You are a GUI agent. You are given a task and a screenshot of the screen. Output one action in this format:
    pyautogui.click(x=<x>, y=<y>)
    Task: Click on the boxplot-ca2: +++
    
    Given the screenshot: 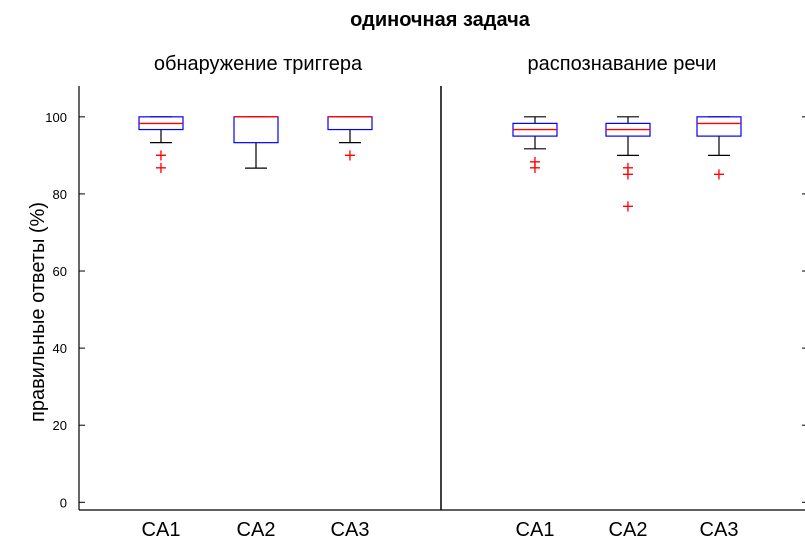 What is the action you would take?
    pyautogui.click(x=628, y=166)
    